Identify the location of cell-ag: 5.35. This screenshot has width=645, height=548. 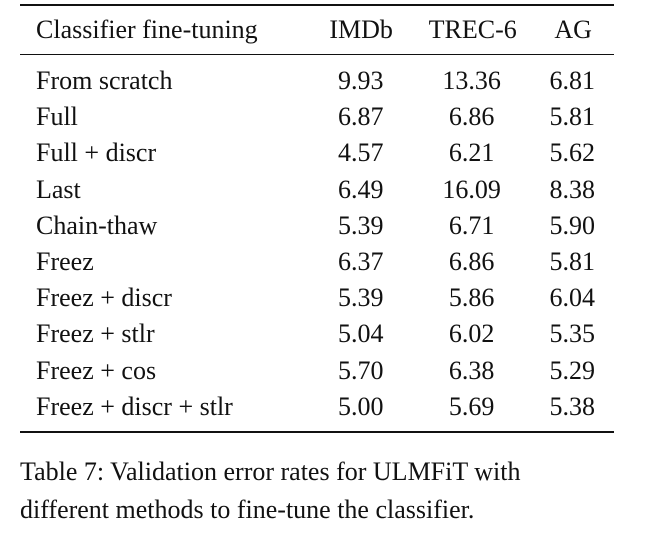
(572, 334).